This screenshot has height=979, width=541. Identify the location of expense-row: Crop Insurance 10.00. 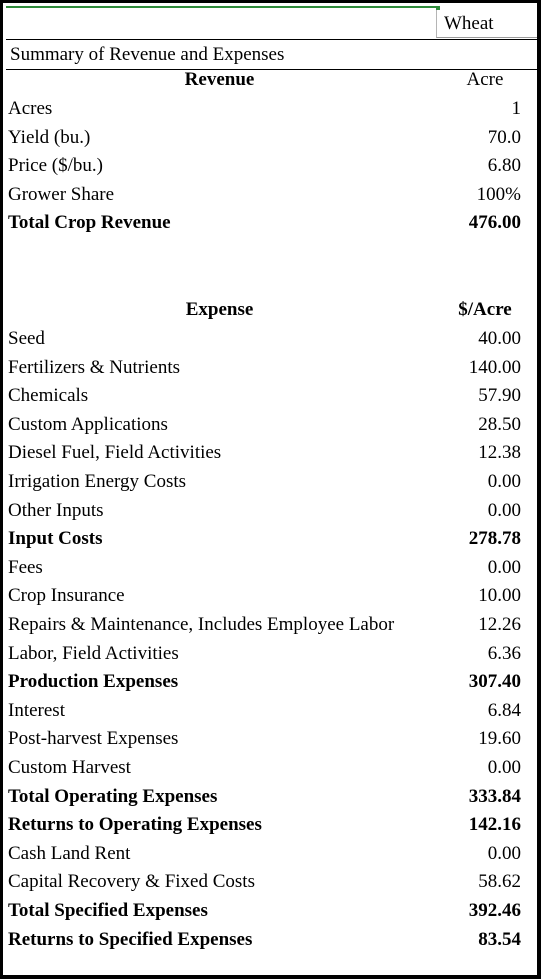
(268, 596).